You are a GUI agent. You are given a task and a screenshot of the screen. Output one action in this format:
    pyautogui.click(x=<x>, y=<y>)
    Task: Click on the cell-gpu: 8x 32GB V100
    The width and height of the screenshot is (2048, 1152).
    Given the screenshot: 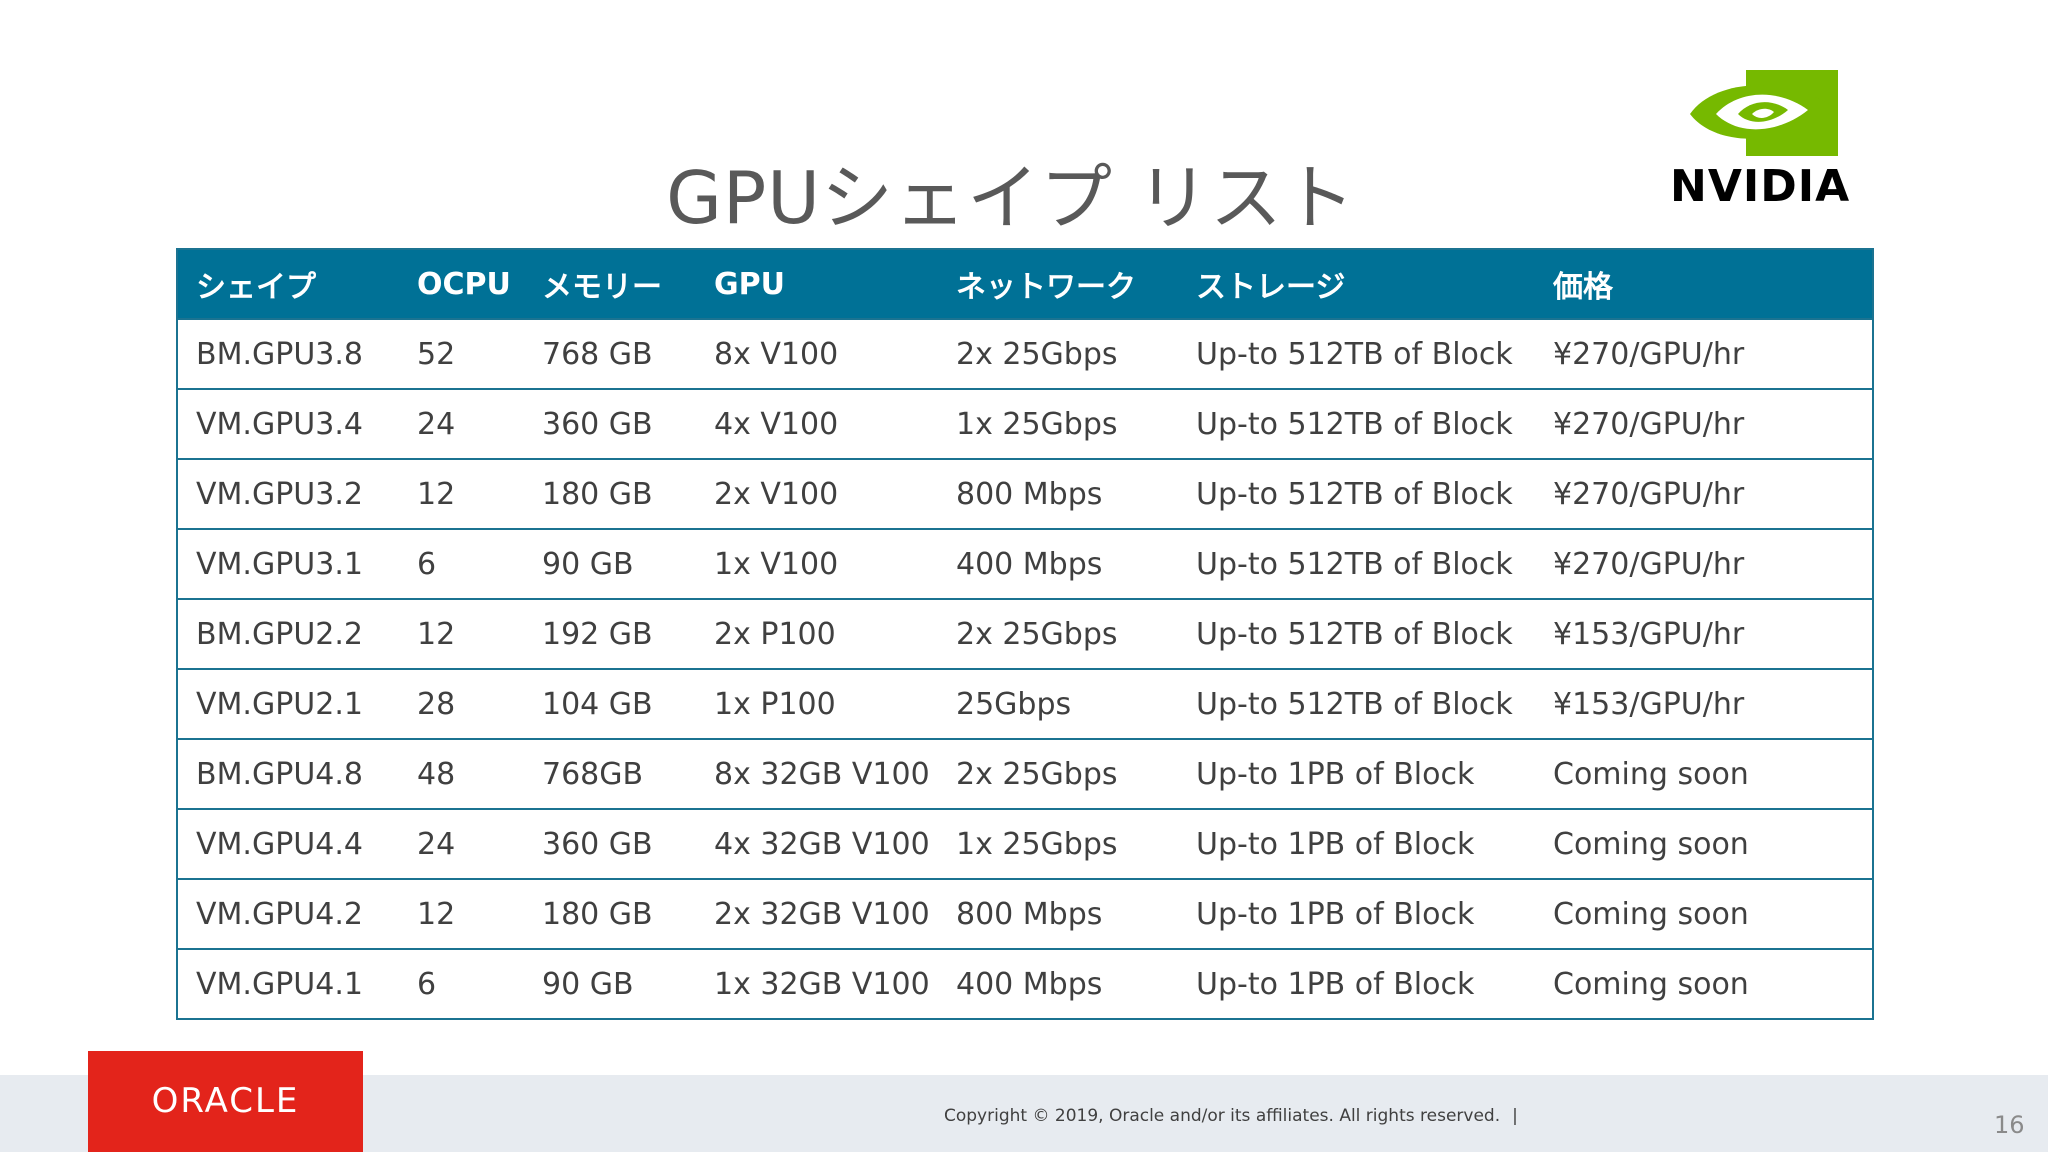 What is the action you would take?
    pyautogui.click(x=822, y=774)
    